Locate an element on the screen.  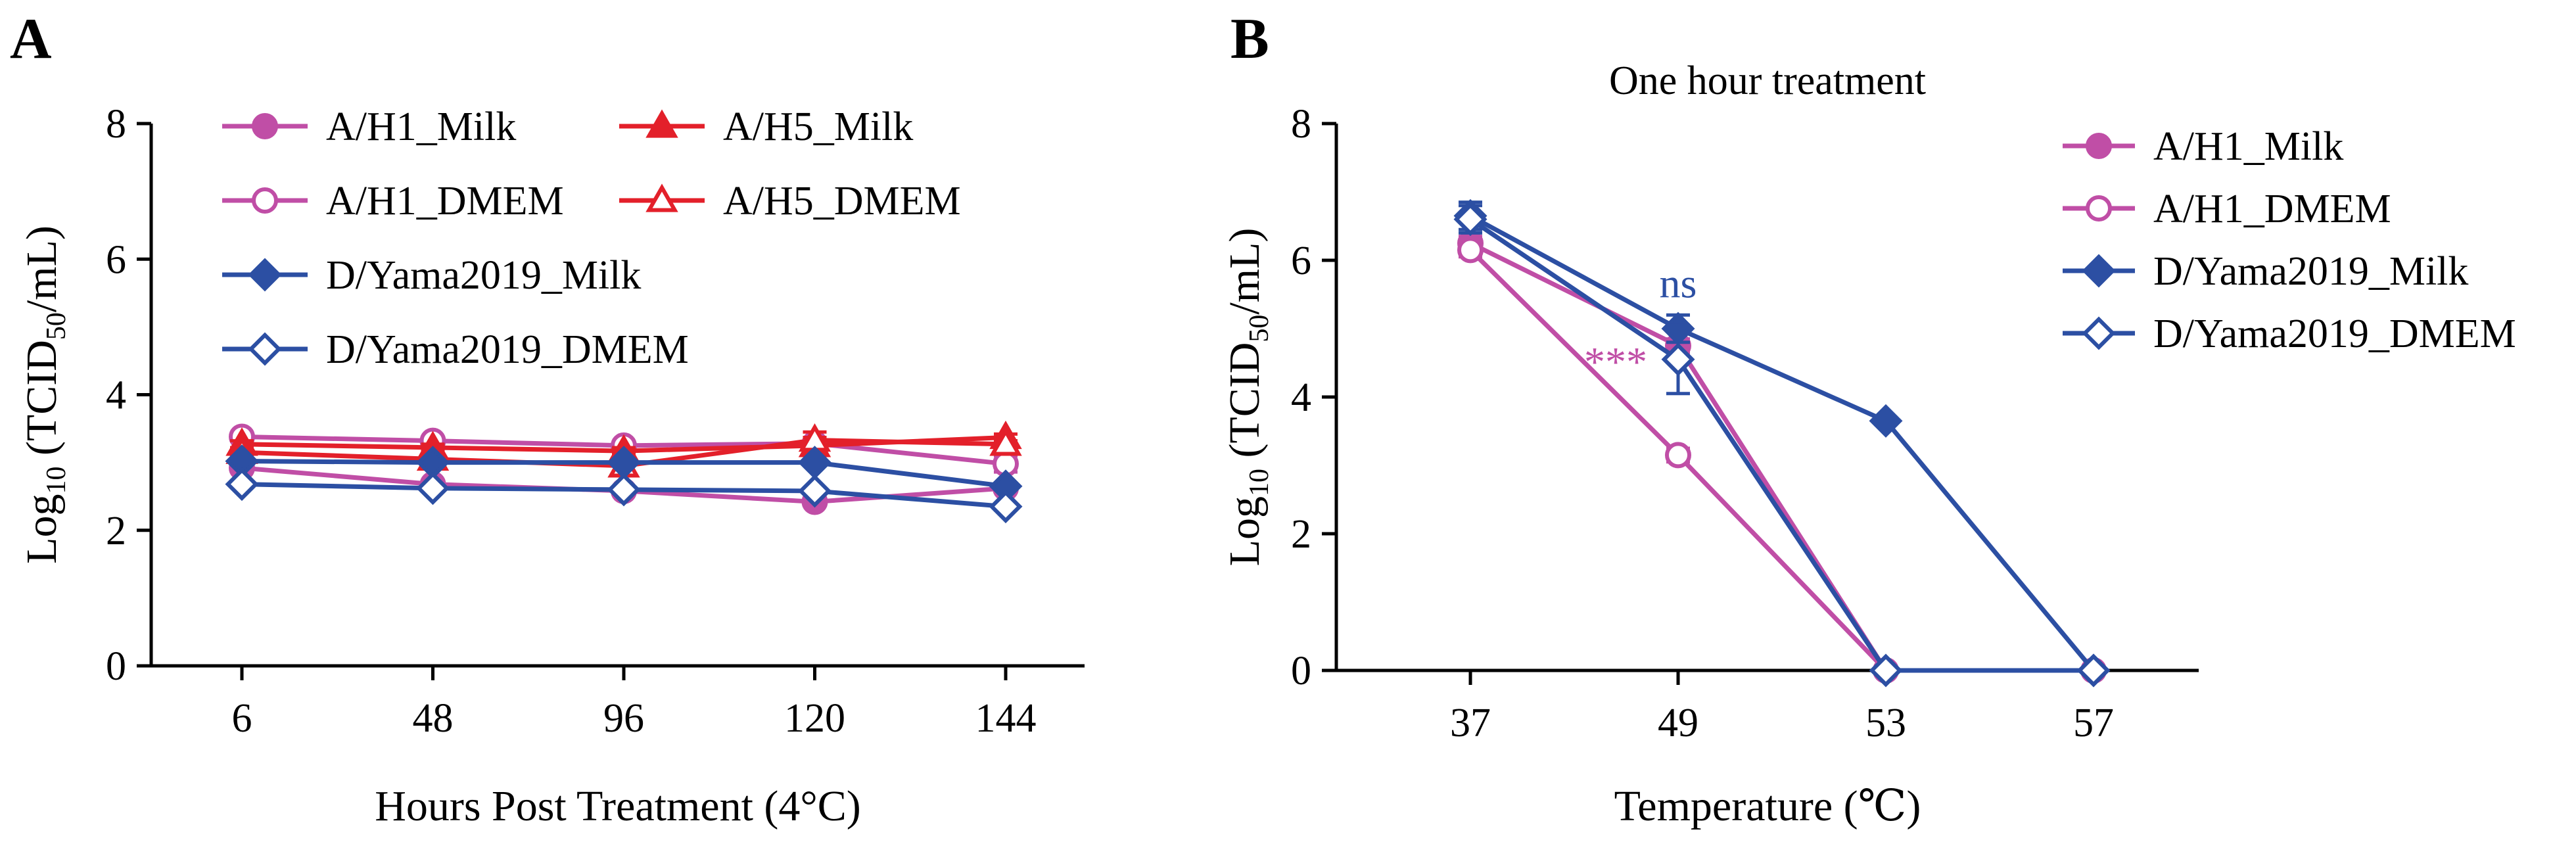
chart-title: One hour treatment is located at coordinates (1767, 80).